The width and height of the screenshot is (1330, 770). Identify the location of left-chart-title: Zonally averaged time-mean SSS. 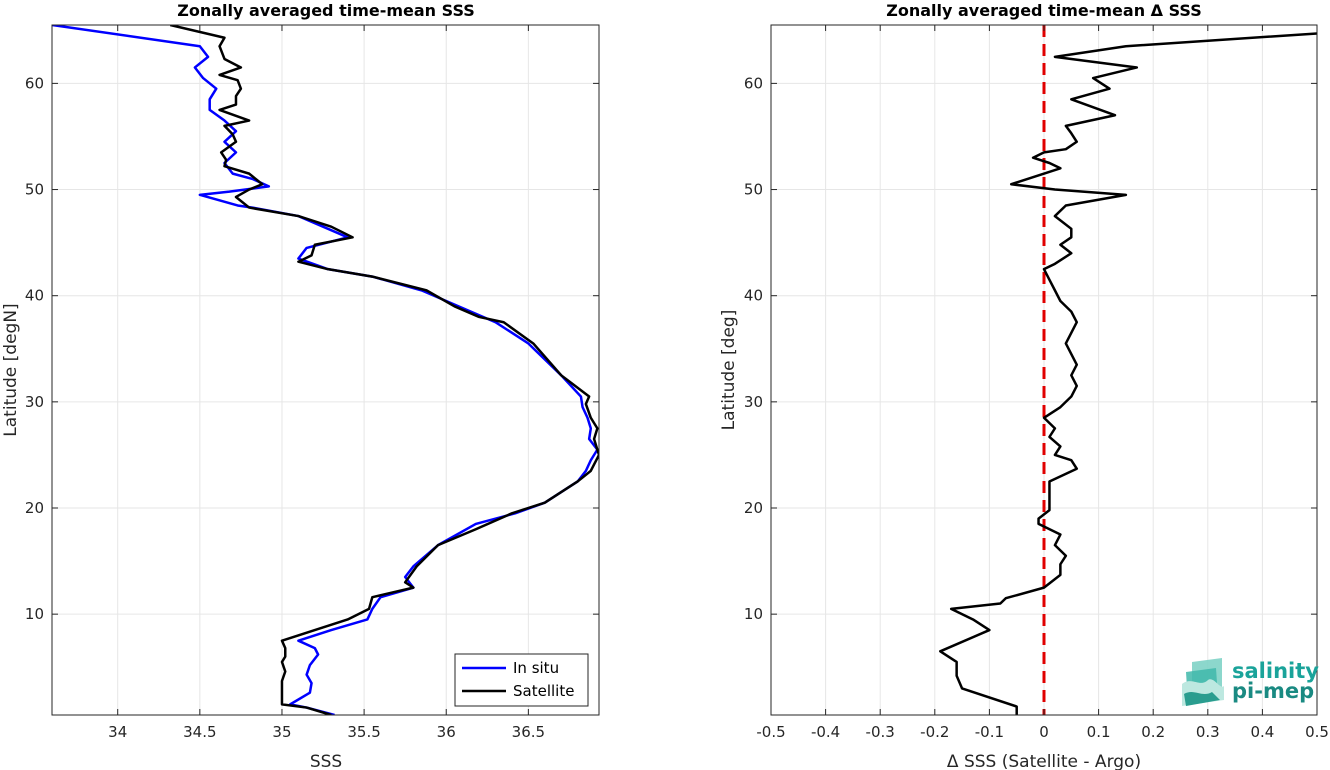
(326, 10).